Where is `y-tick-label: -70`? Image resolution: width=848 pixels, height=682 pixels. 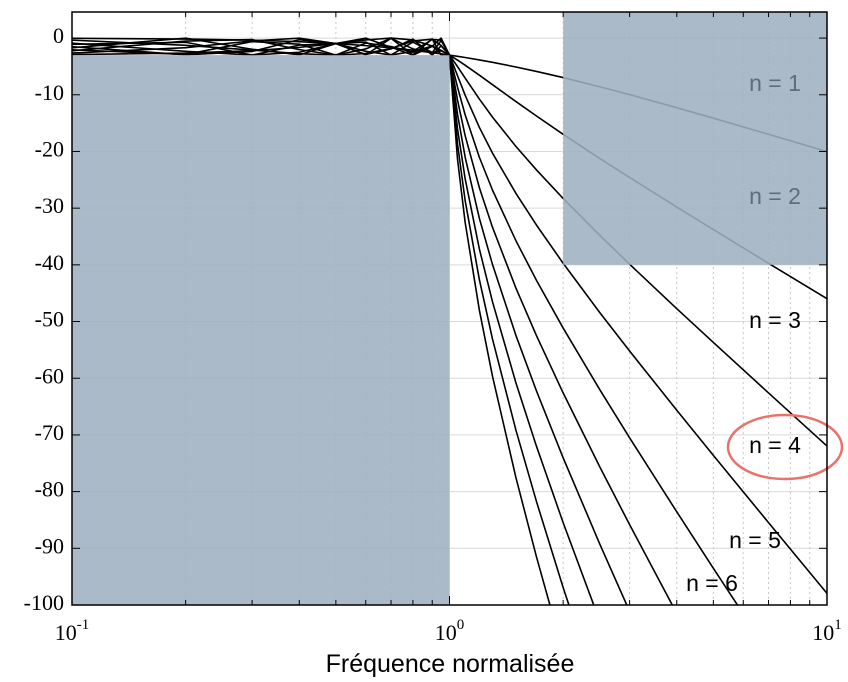
y-tick-label: -70 is located at coordinates (49, 432).